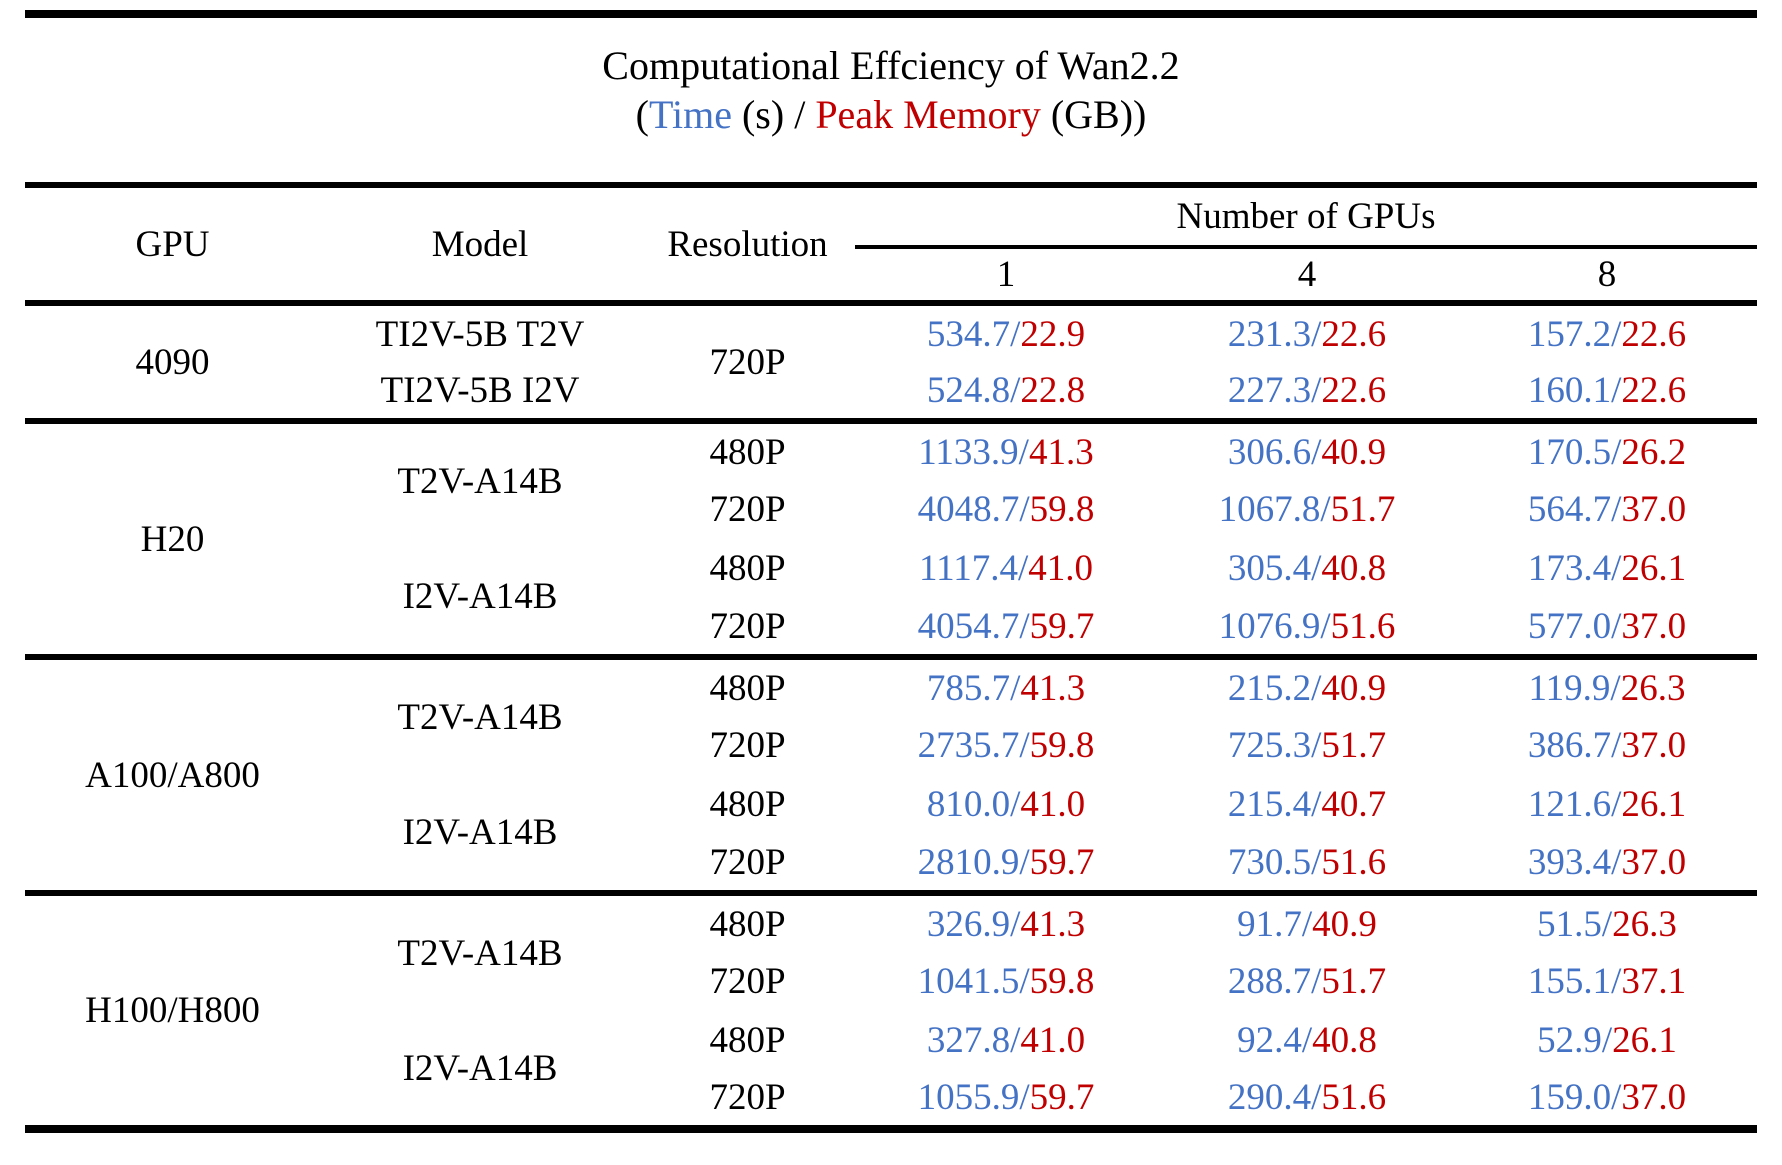 The image size is (1782, 1165). What do you see at coordinates (1569, 805) in the screenshot?
I see `time-value: 121.6` at bounding box center [1569, 805].